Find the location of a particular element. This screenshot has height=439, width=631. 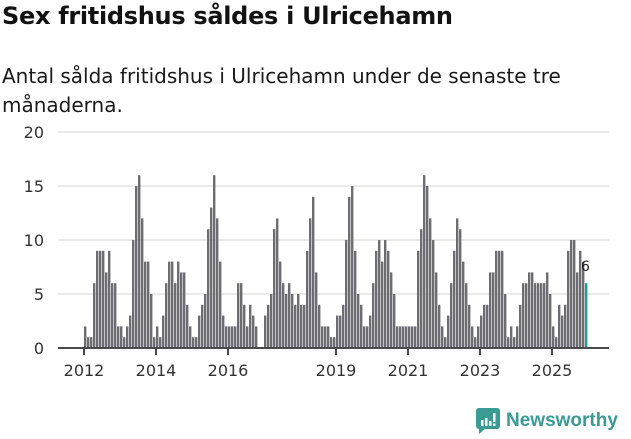

newsworthy-brand: Newsworthy is located at coordinates (547, 421).